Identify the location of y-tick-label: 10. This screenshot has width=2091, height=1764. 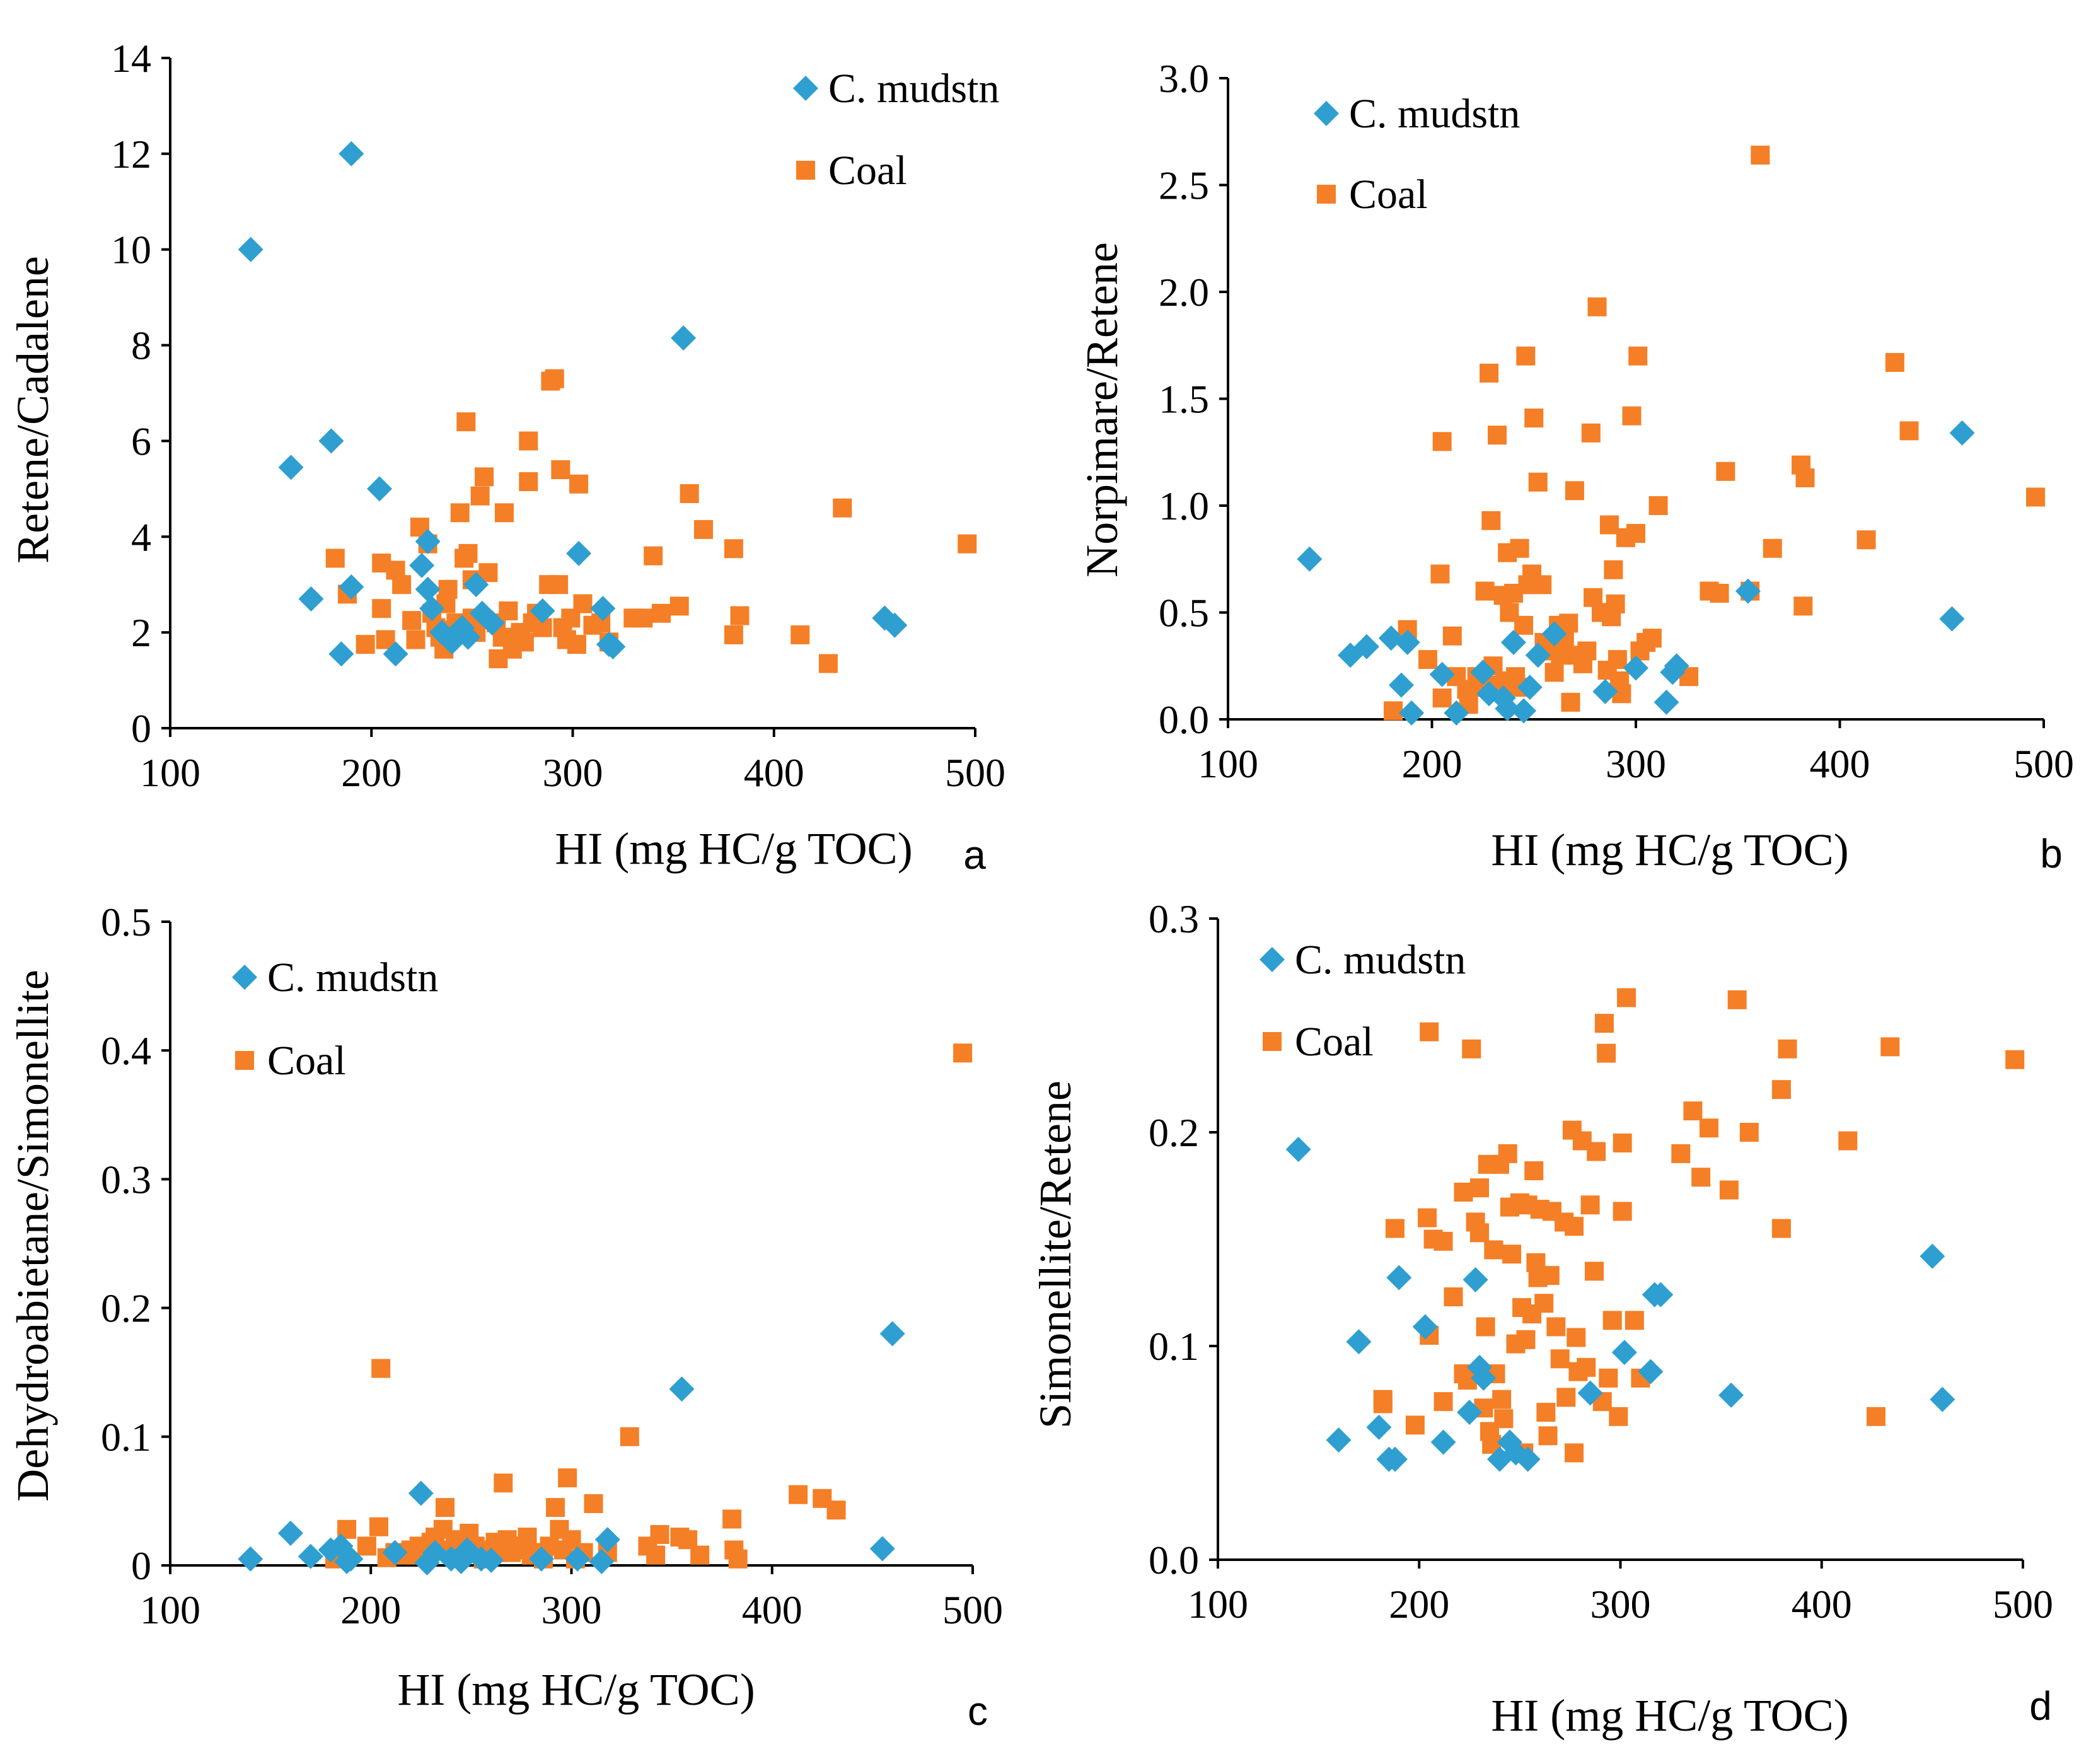
(131, 250).